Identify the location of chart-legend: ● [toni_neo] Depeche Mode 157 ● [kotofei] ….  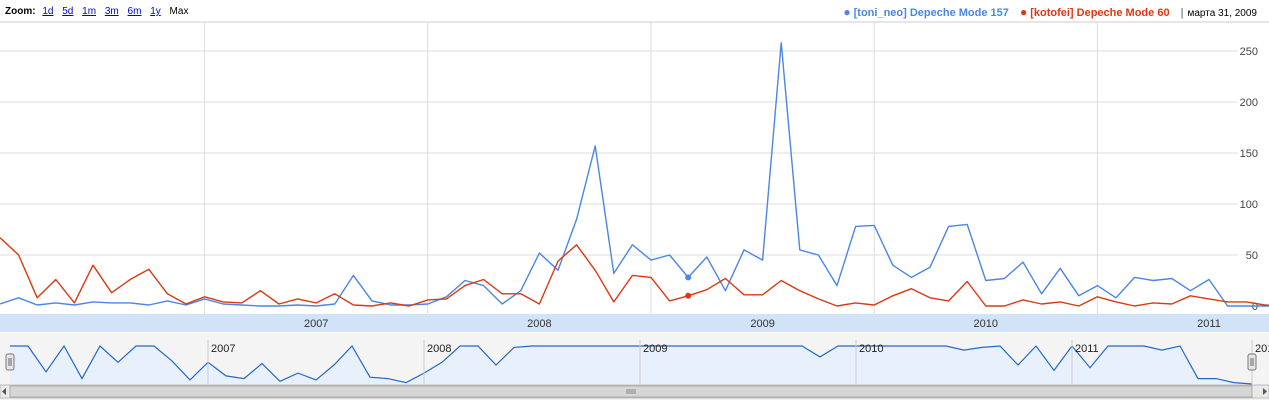
(1050, 12).